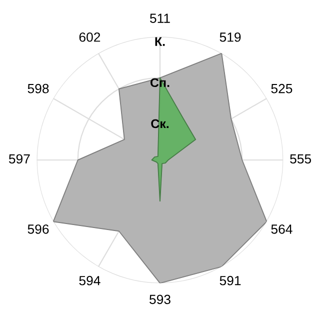  I want to click on spoke-label: 596, so click(38, 229).